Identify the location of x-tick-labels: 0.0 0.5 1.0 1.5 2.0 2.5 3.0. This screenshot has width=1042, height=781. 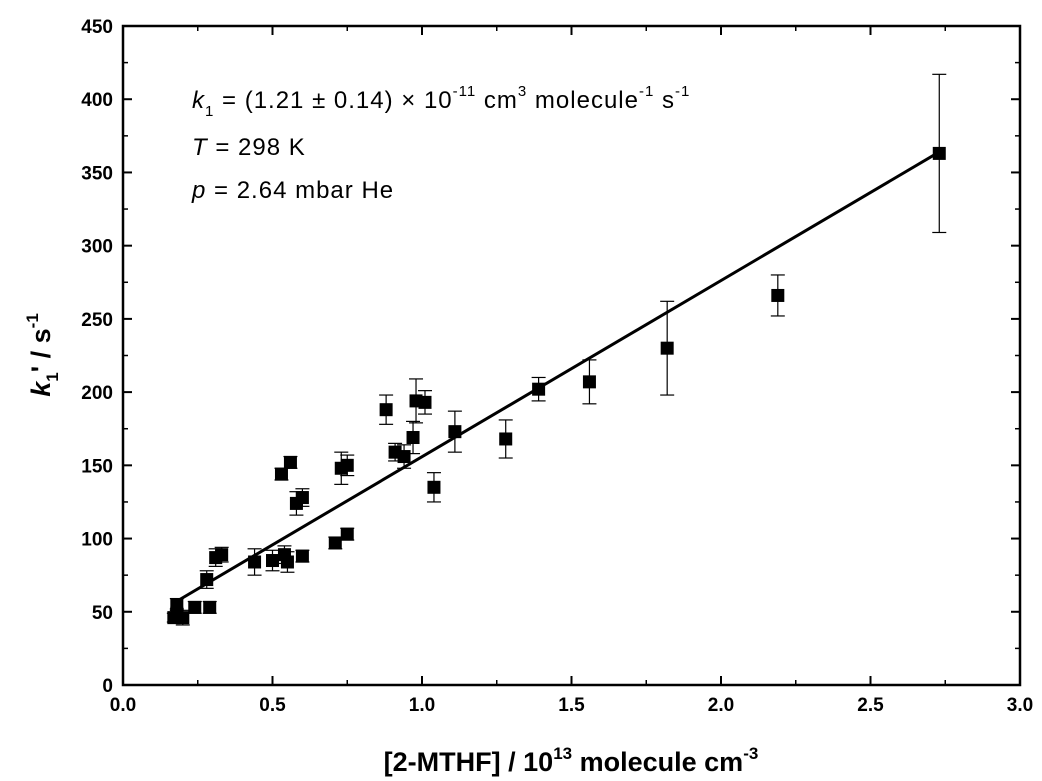
(571, 705).